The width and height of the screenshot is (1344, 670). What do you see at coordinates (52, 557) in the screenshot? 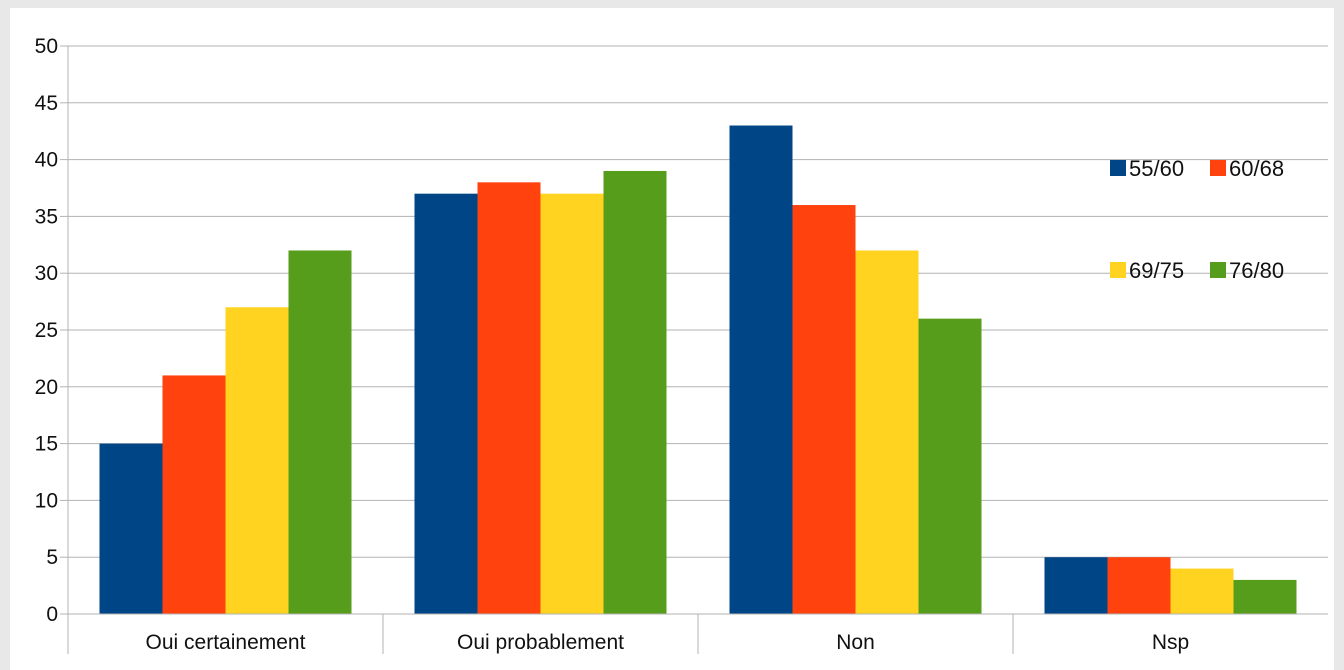
I see `y-tick-label: 5` at bounding box center [52, 557].